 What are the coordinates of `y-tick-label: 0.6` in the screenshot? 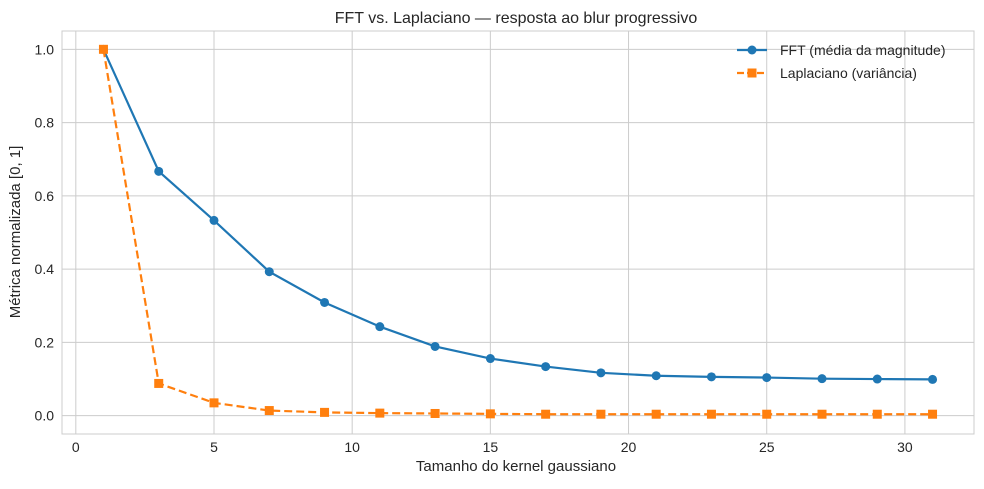 It's located at (45, 196).